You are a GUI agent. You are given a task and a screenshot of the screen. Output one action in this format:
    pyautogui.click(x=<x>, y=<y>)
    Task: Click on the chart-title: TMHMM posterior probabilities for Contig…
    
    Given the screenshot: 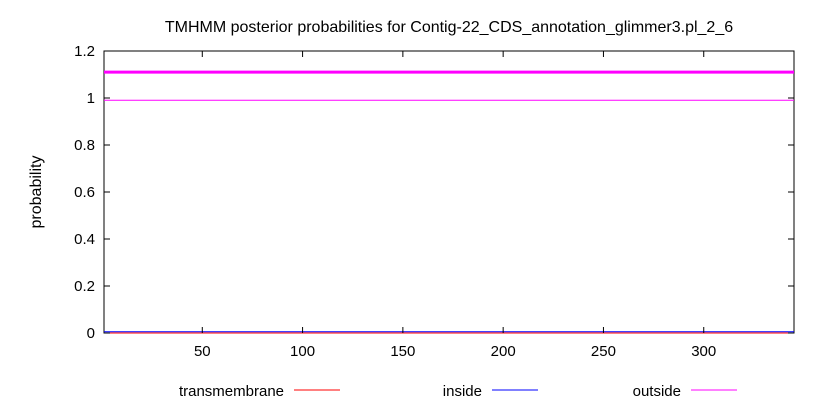 What is the action you would take?
    pyautogui.click(x=449, y=27)
    